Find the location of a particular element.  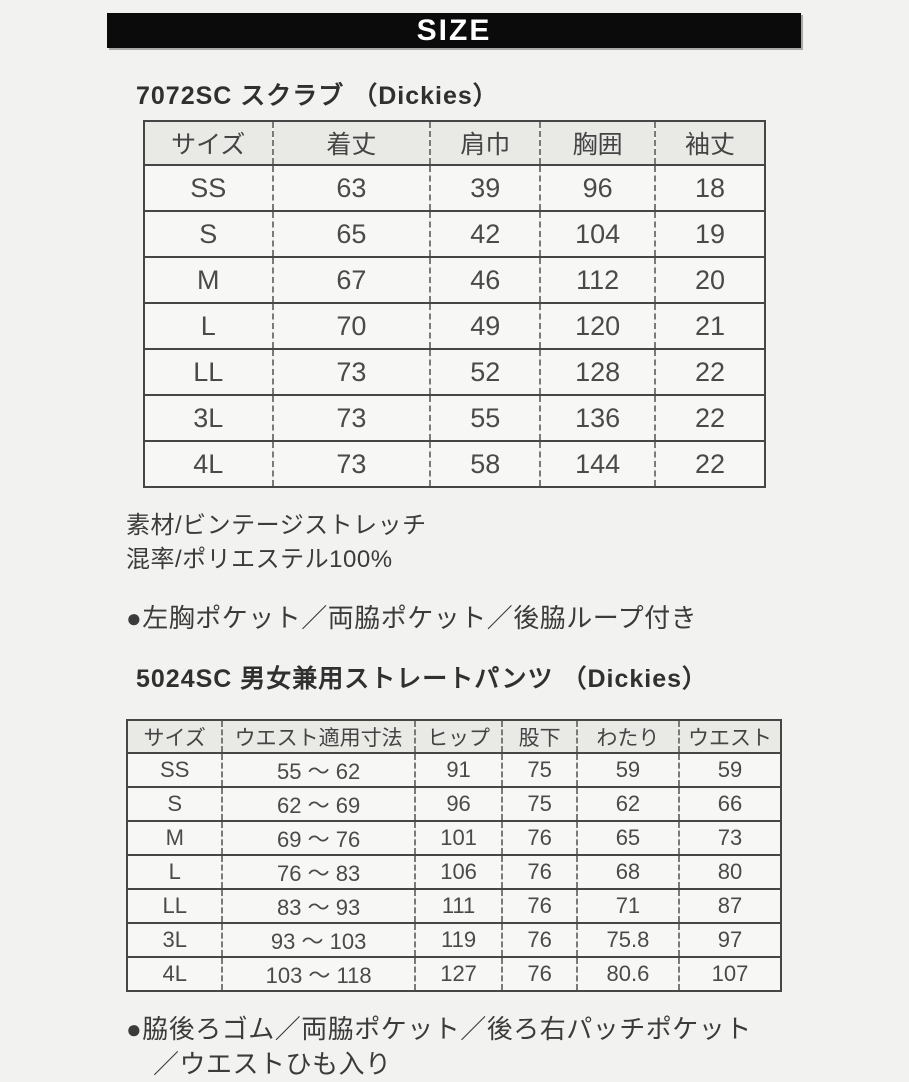

table-row: SS 55 ～ 62 91 75 59 59 is located at coordinates (454, 770).